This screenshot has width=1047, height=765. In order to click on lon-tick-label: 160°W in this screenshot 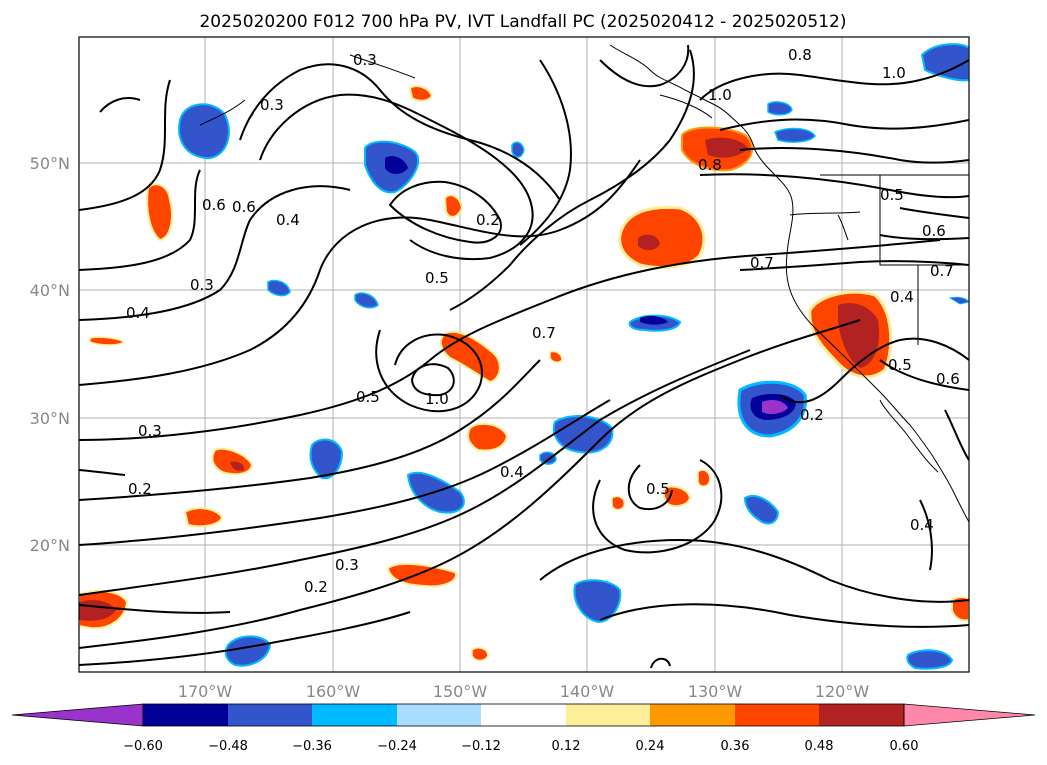, I will do `click(333, 691)`.